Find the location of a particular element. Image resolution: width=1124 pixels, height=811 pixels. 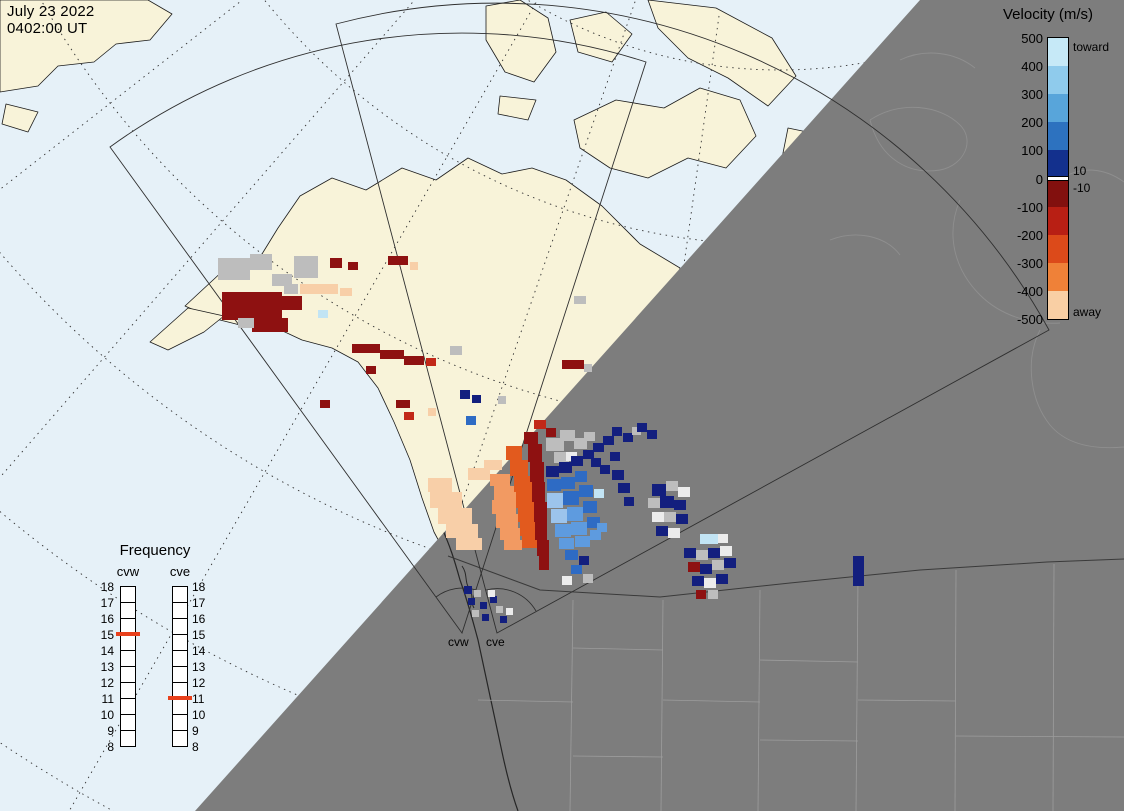

frequency-tick-label: 16 is located at coordinates (199, 619).